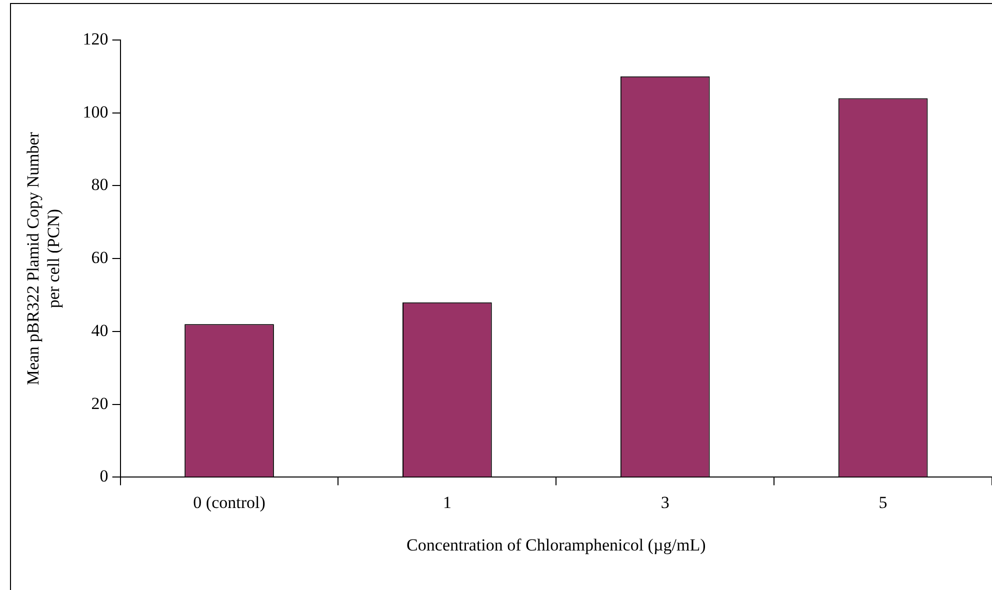 The image size is (992, 590). I want to click on x-tick-label: 0 (control), so click(229, 502).